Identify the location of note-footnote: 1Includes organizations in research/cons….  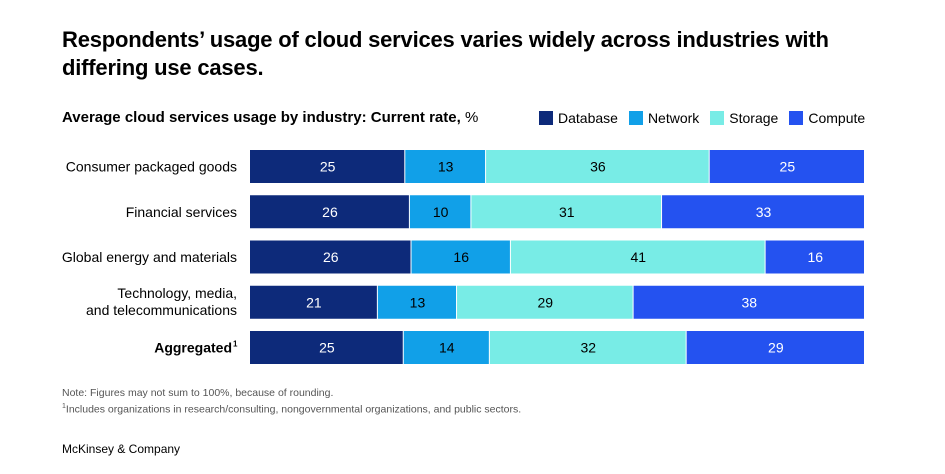
(291, 408).